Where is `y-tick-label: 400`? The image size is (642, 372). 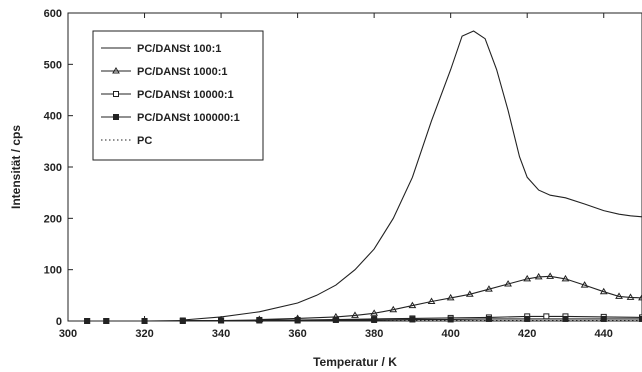
y-tick-label: 400 is located at coordinates (53, 117).